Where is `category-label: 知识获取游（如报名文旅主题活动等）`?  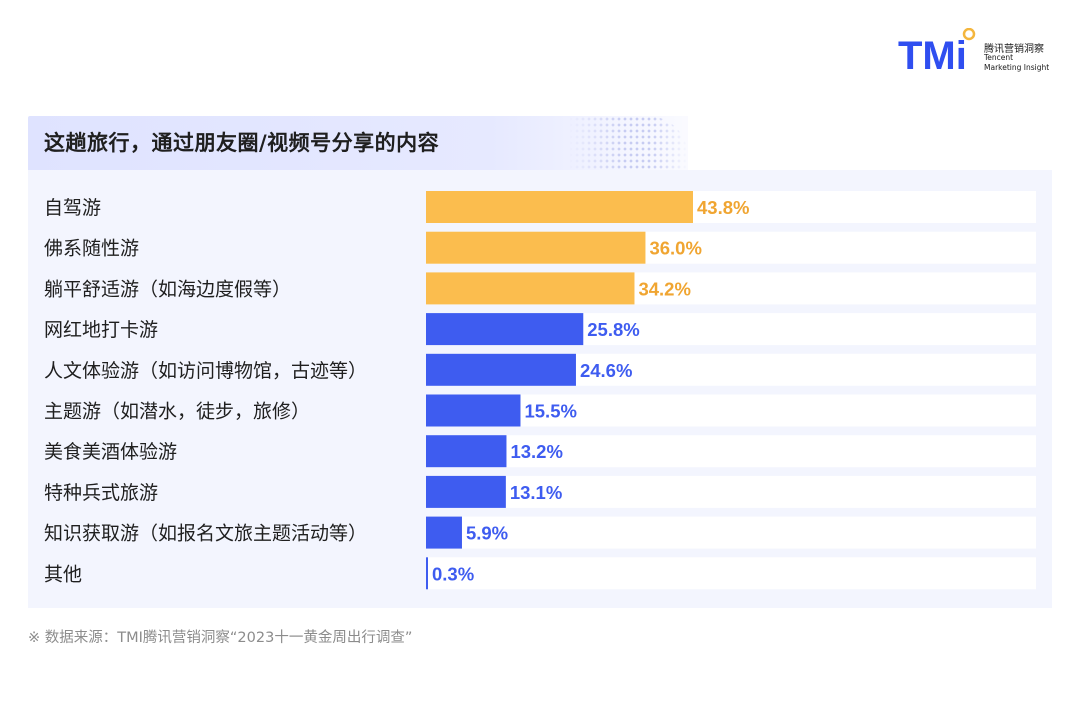
category-label: 知识获取游（如报名文旅主题活动等） is located at coordinates (205, 534).